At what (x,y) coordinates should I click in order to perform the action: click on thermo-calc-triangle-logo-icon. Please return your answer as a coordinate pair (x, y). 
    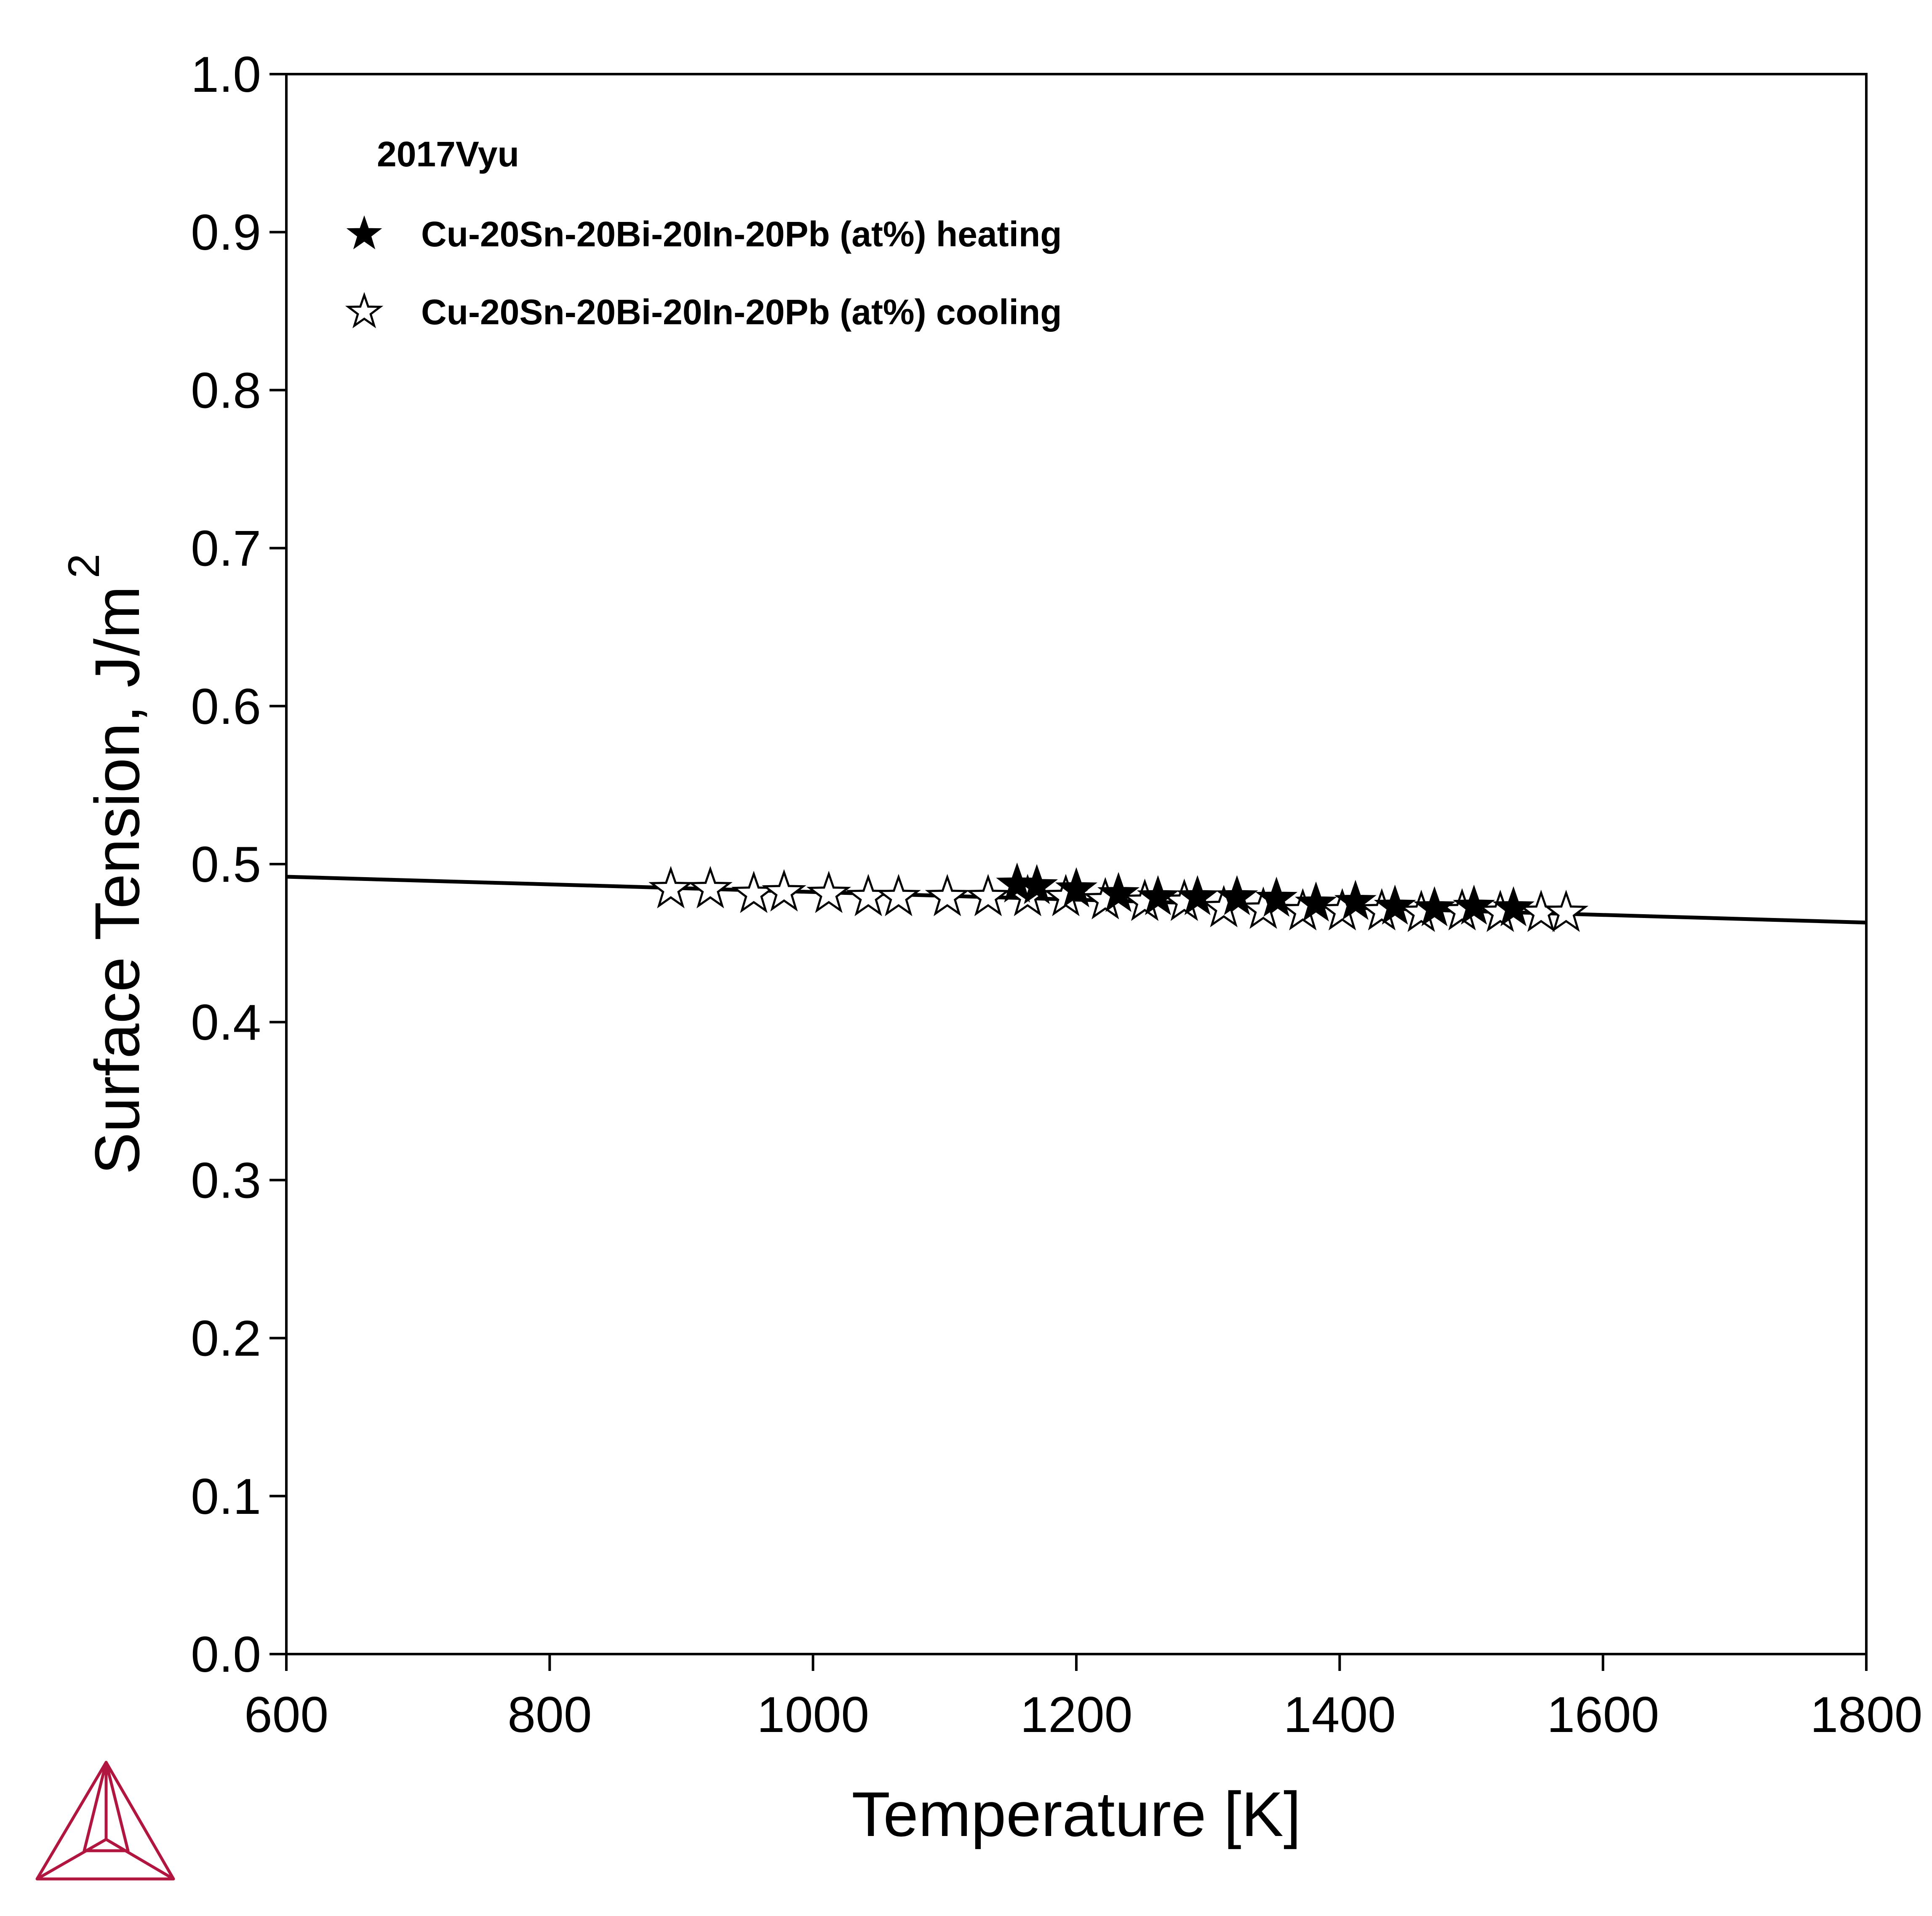
    Looking at the image, I should click on (105, 1821).